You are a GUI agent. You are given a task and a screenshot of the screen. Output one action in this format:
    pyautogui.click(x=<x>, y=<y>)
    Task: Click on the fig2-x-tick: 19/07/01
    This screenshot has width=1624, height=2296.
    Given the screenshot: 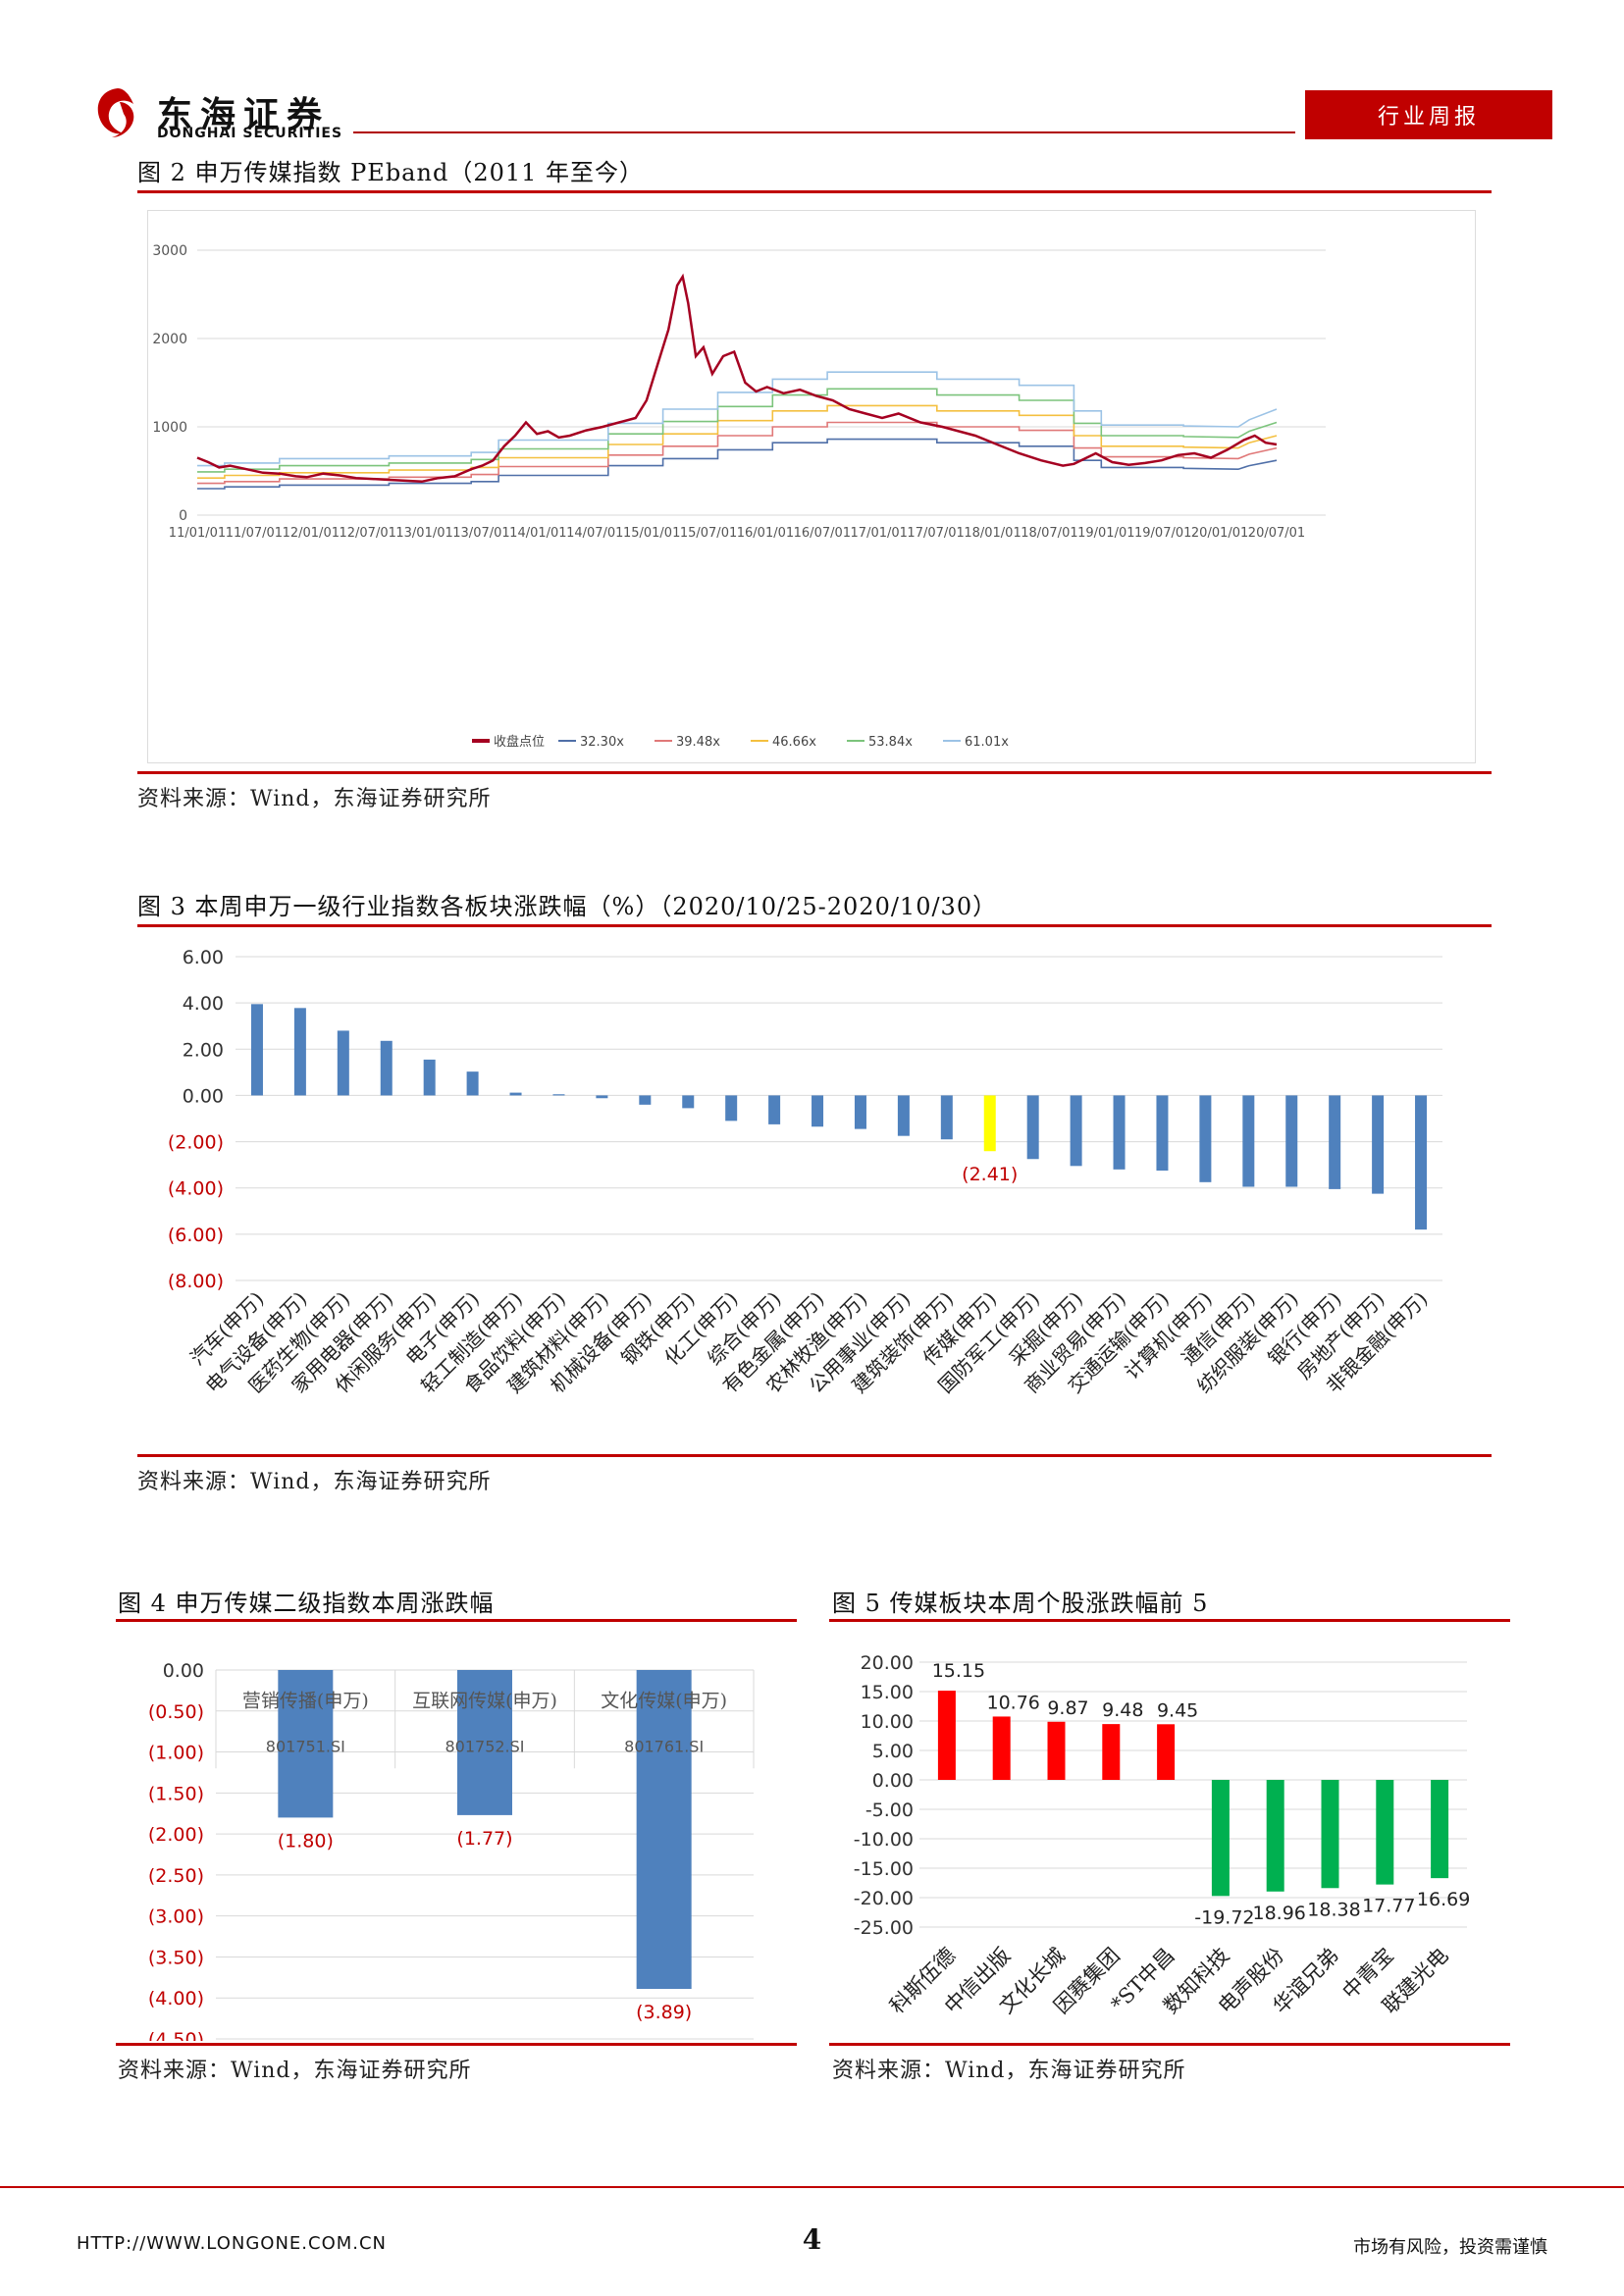 What is the action you would take?
    pyautogui.click(x=1162, y=533)
    